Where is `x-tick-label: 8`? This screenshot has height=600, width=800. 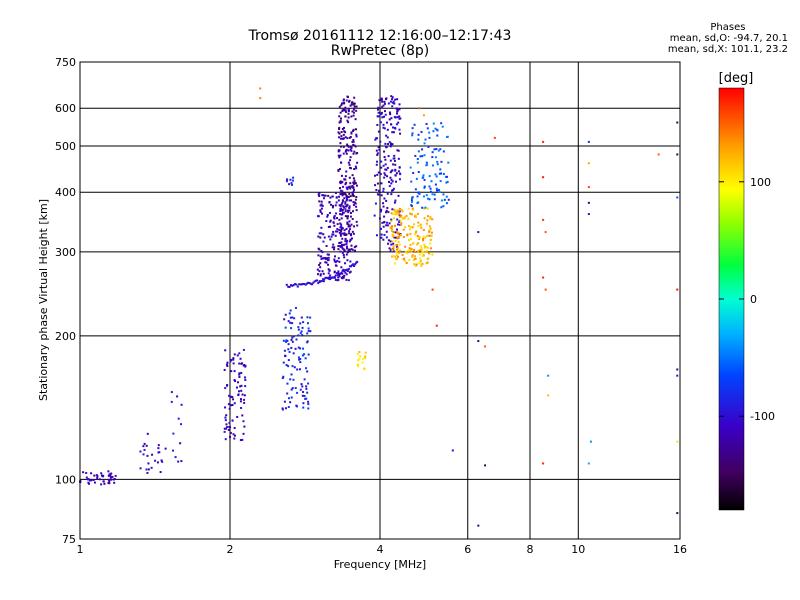
x-tick-label: 8 is located at coordinates (530, 549).